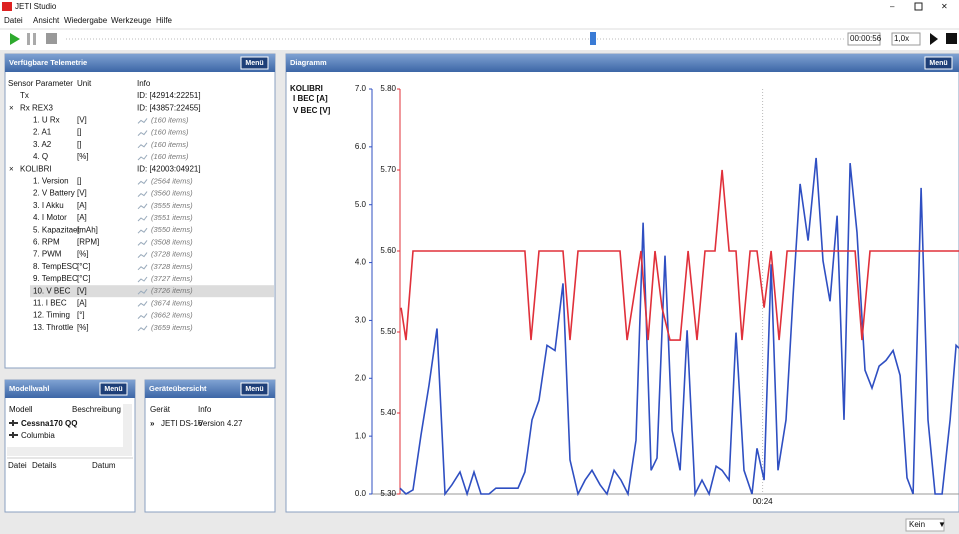 The height and width of the screenshot is (534, 959). I want to click on sensor-name: 13. Throttle, so click(53, 327).